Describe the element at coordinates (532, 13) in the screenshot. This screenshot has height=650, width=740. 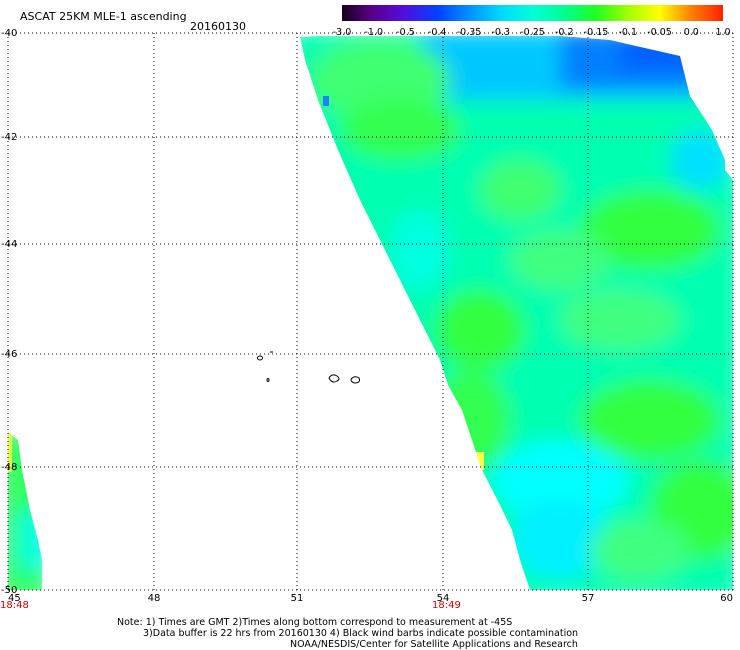
I see `colorbar-gradient` at that location.